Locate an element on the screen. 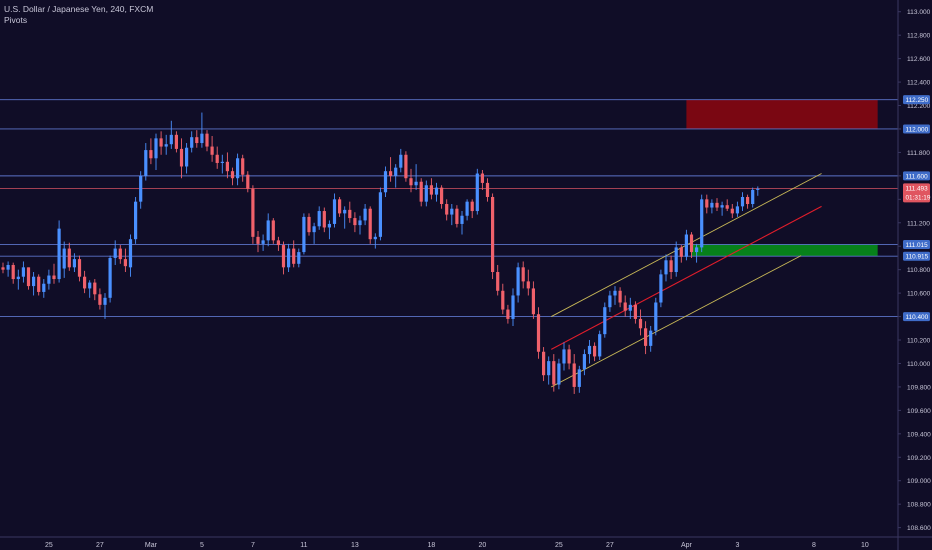 The image size is (932, 550). level-price-label: 110.400 is located at coordinates (917, 317).